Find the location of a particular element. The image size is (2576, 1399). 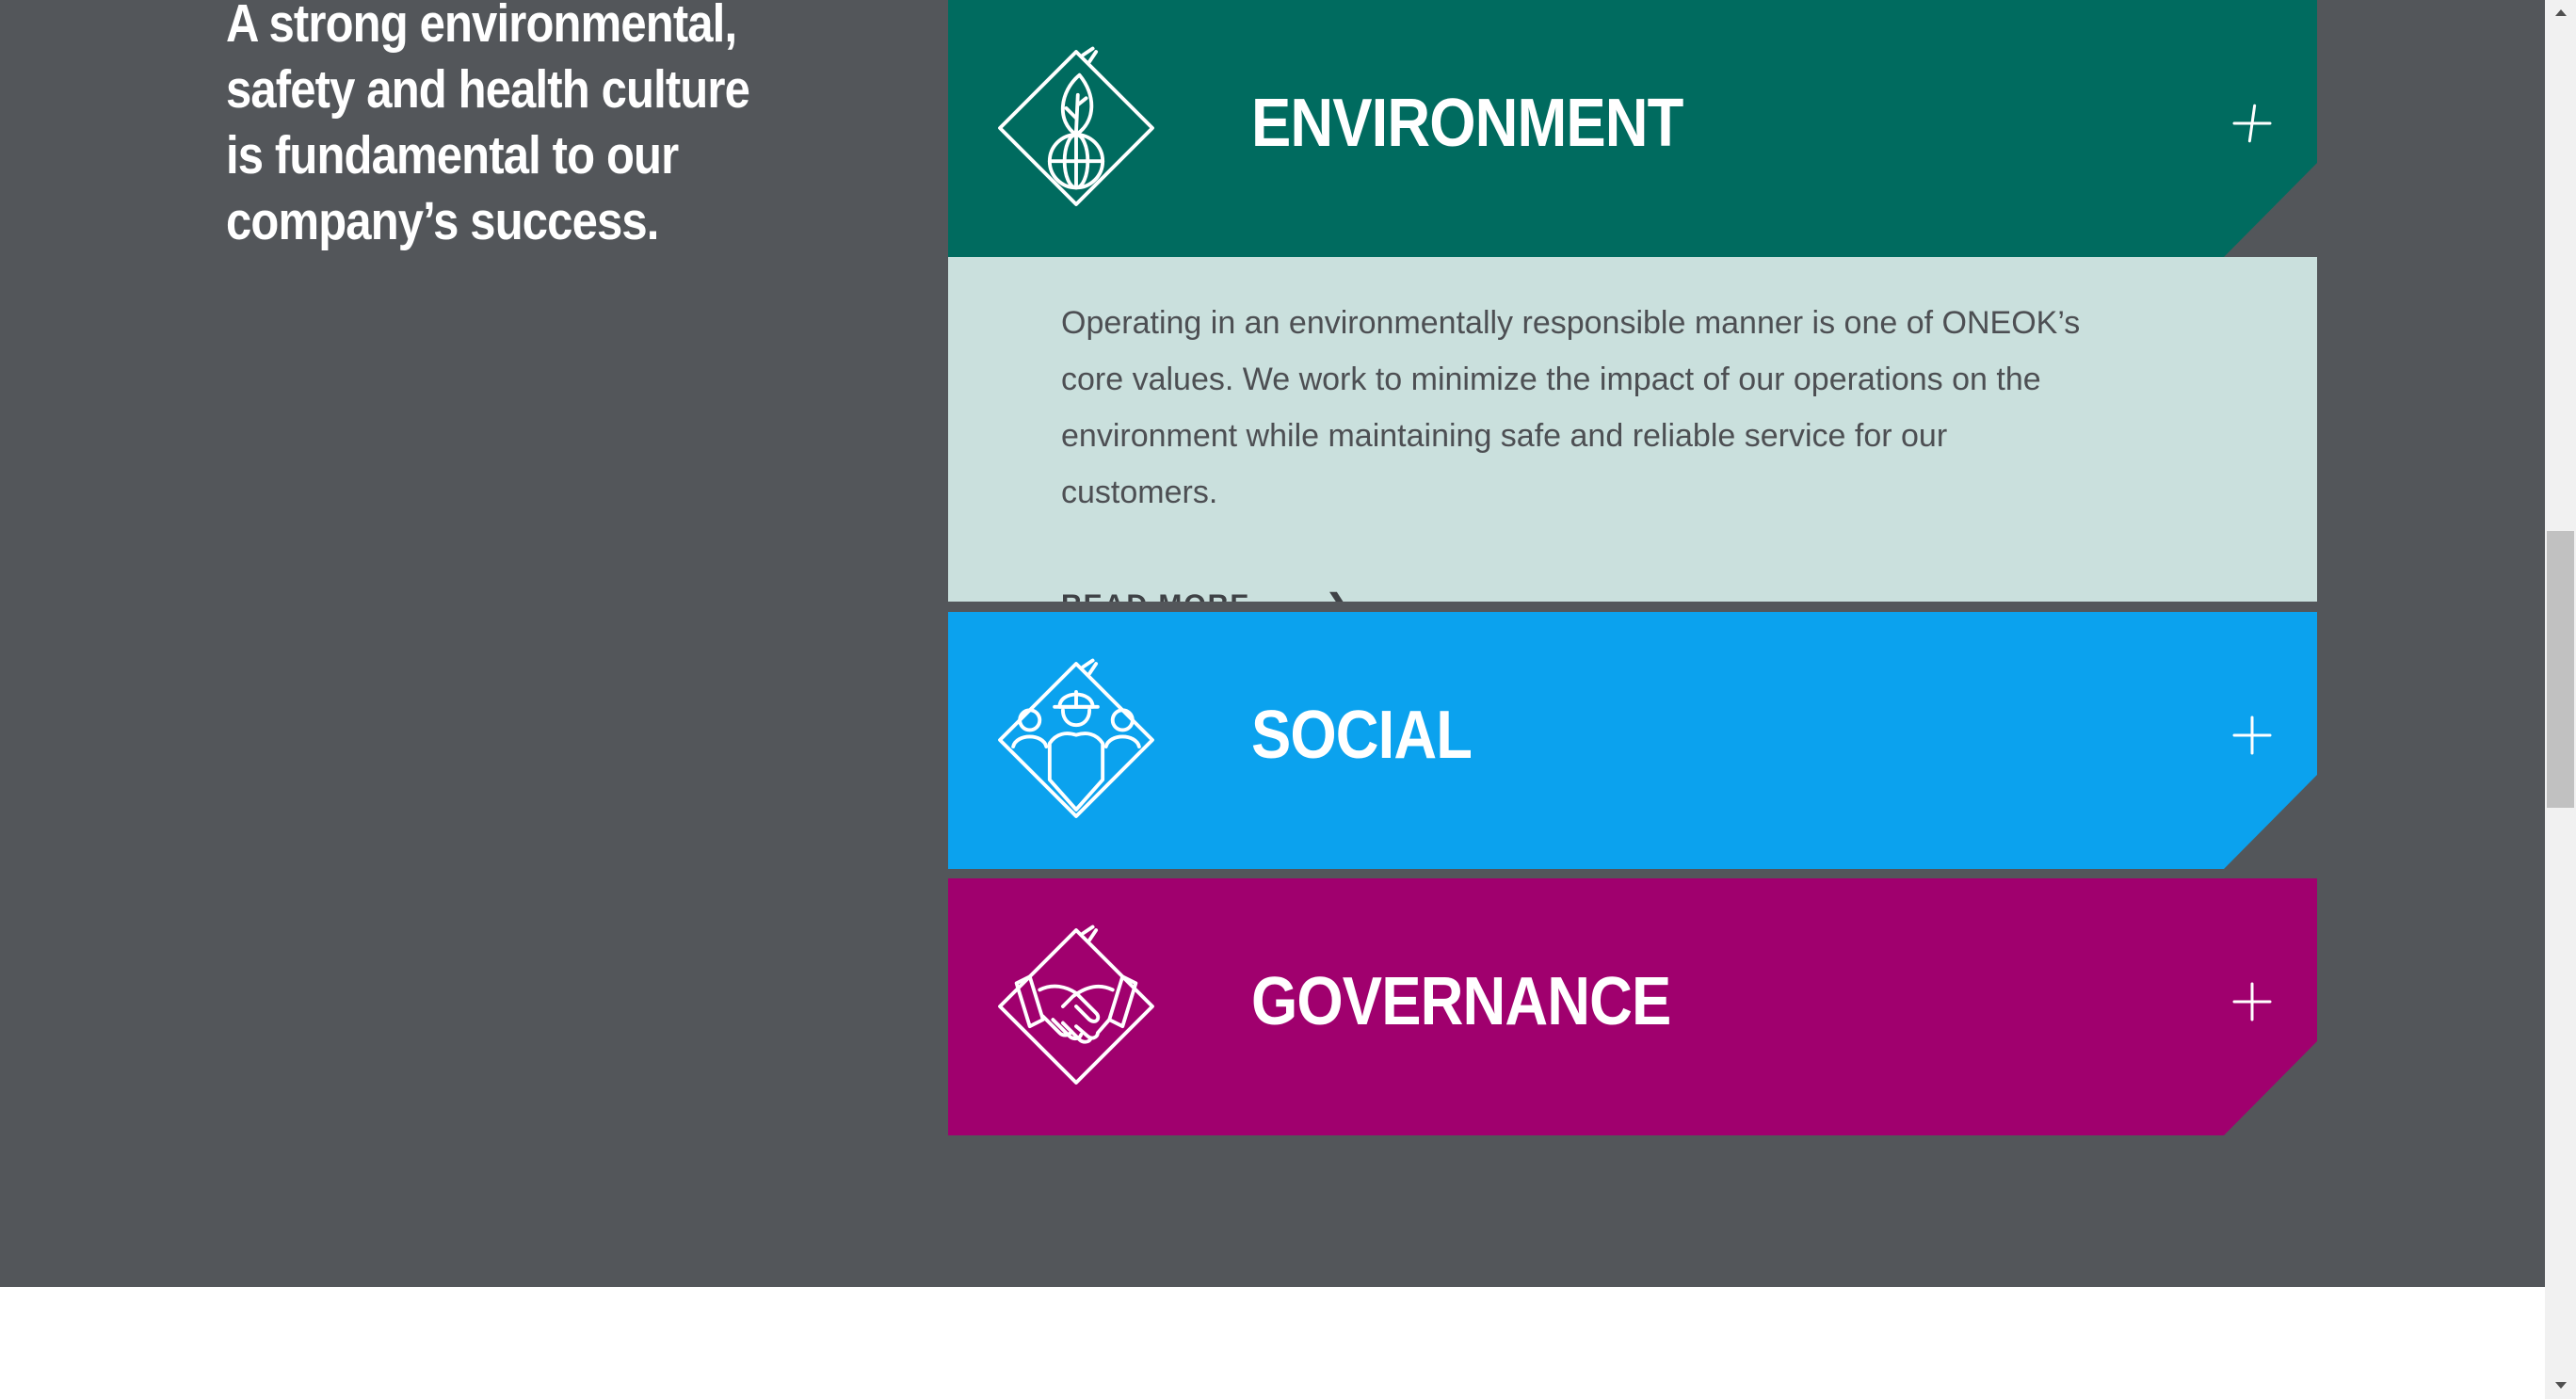

environment-panel-header: ENVIRONMENT is located at coordinates (1632, 128).